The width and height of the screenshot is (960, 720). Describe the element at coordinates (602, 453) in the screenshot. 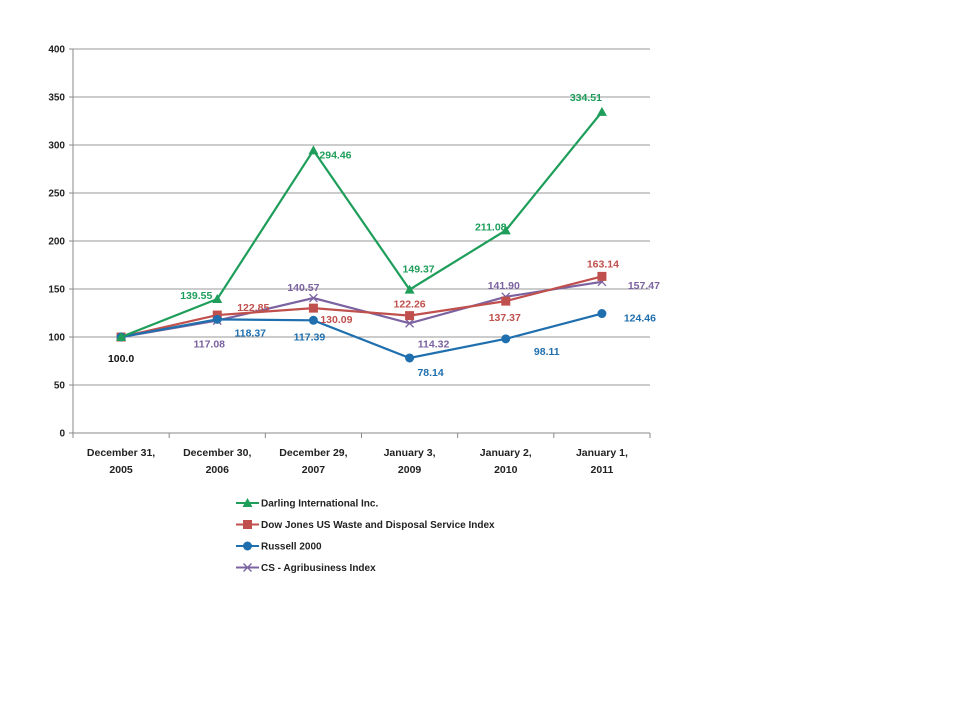

I see `x-category-label: January 1,` at that location.